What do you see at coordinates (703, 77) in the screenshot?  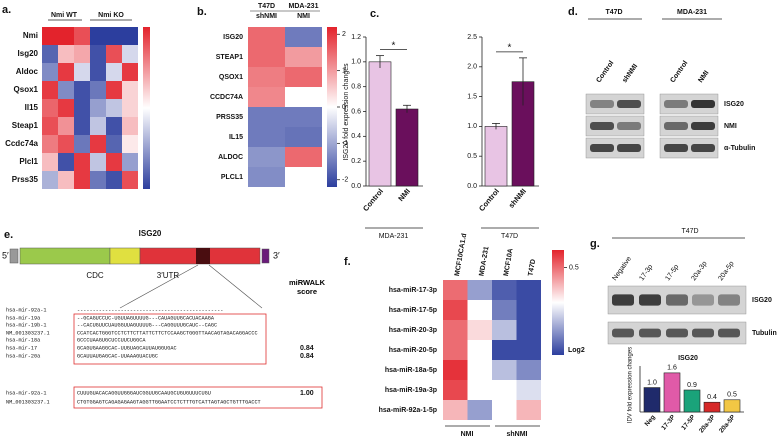 I see `lane-label: NMI` at bounding box center [703, 77].